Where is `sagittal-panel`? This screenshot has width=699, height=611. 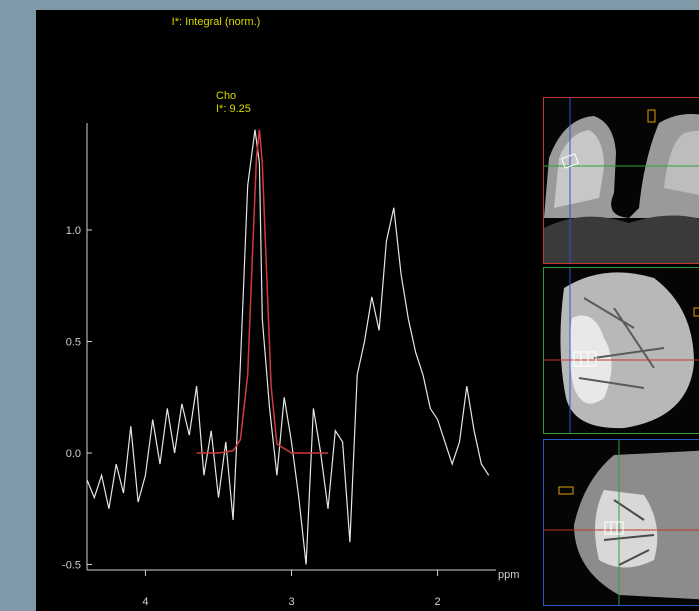 sagittal-panel is located at coordinates (621, 522).